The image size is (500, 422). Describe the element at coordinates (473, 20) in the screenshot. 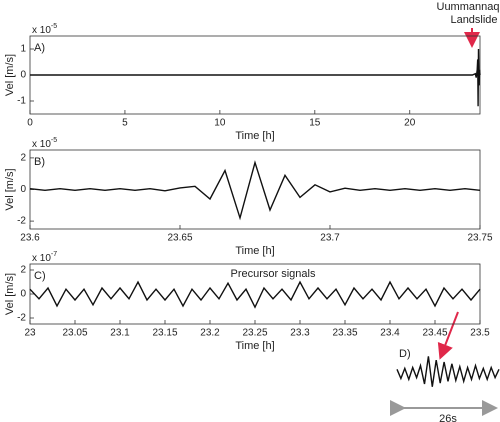

I see `annotation: Landslide` at that location.